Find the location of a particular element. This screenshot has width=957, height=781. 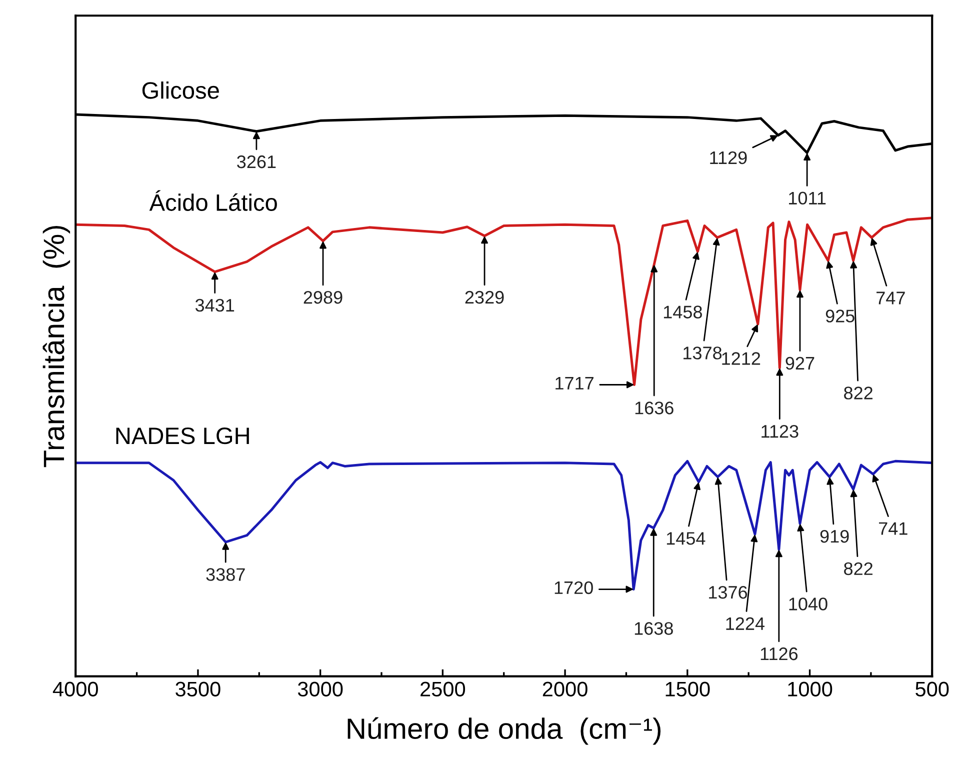

annotation: 747 is located at coordinates (890, 298).